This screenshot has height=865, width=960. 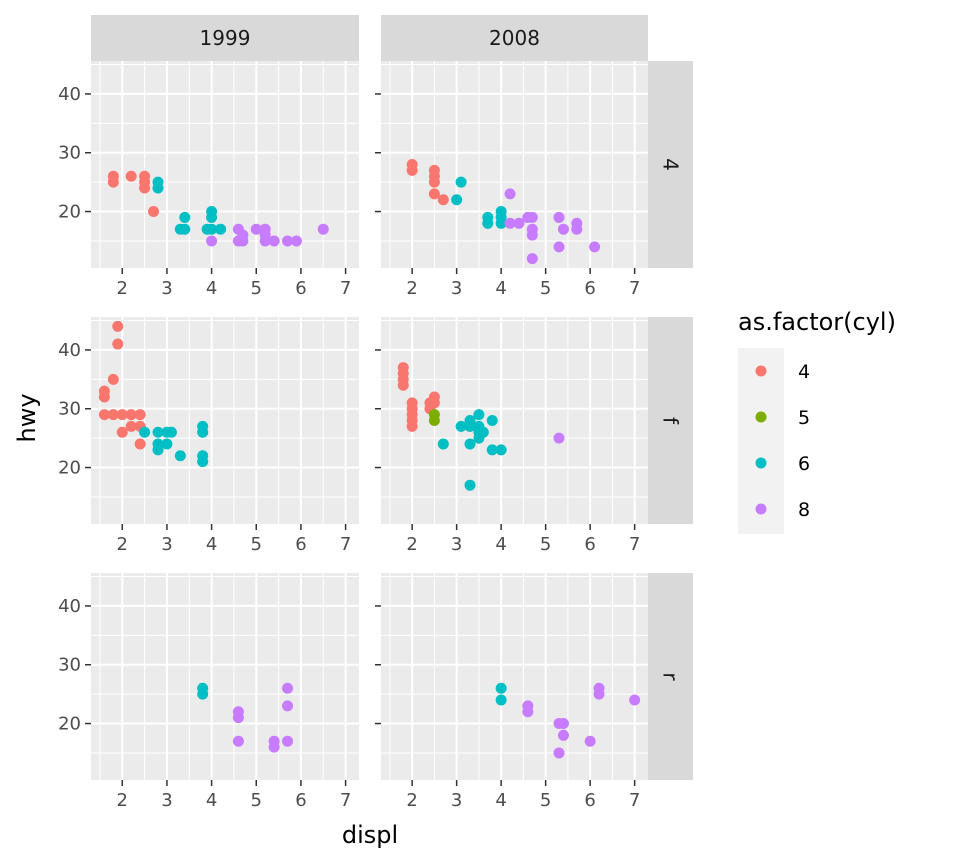 I want to click on column-strip-label: 1999, so click(x=225, y=38).